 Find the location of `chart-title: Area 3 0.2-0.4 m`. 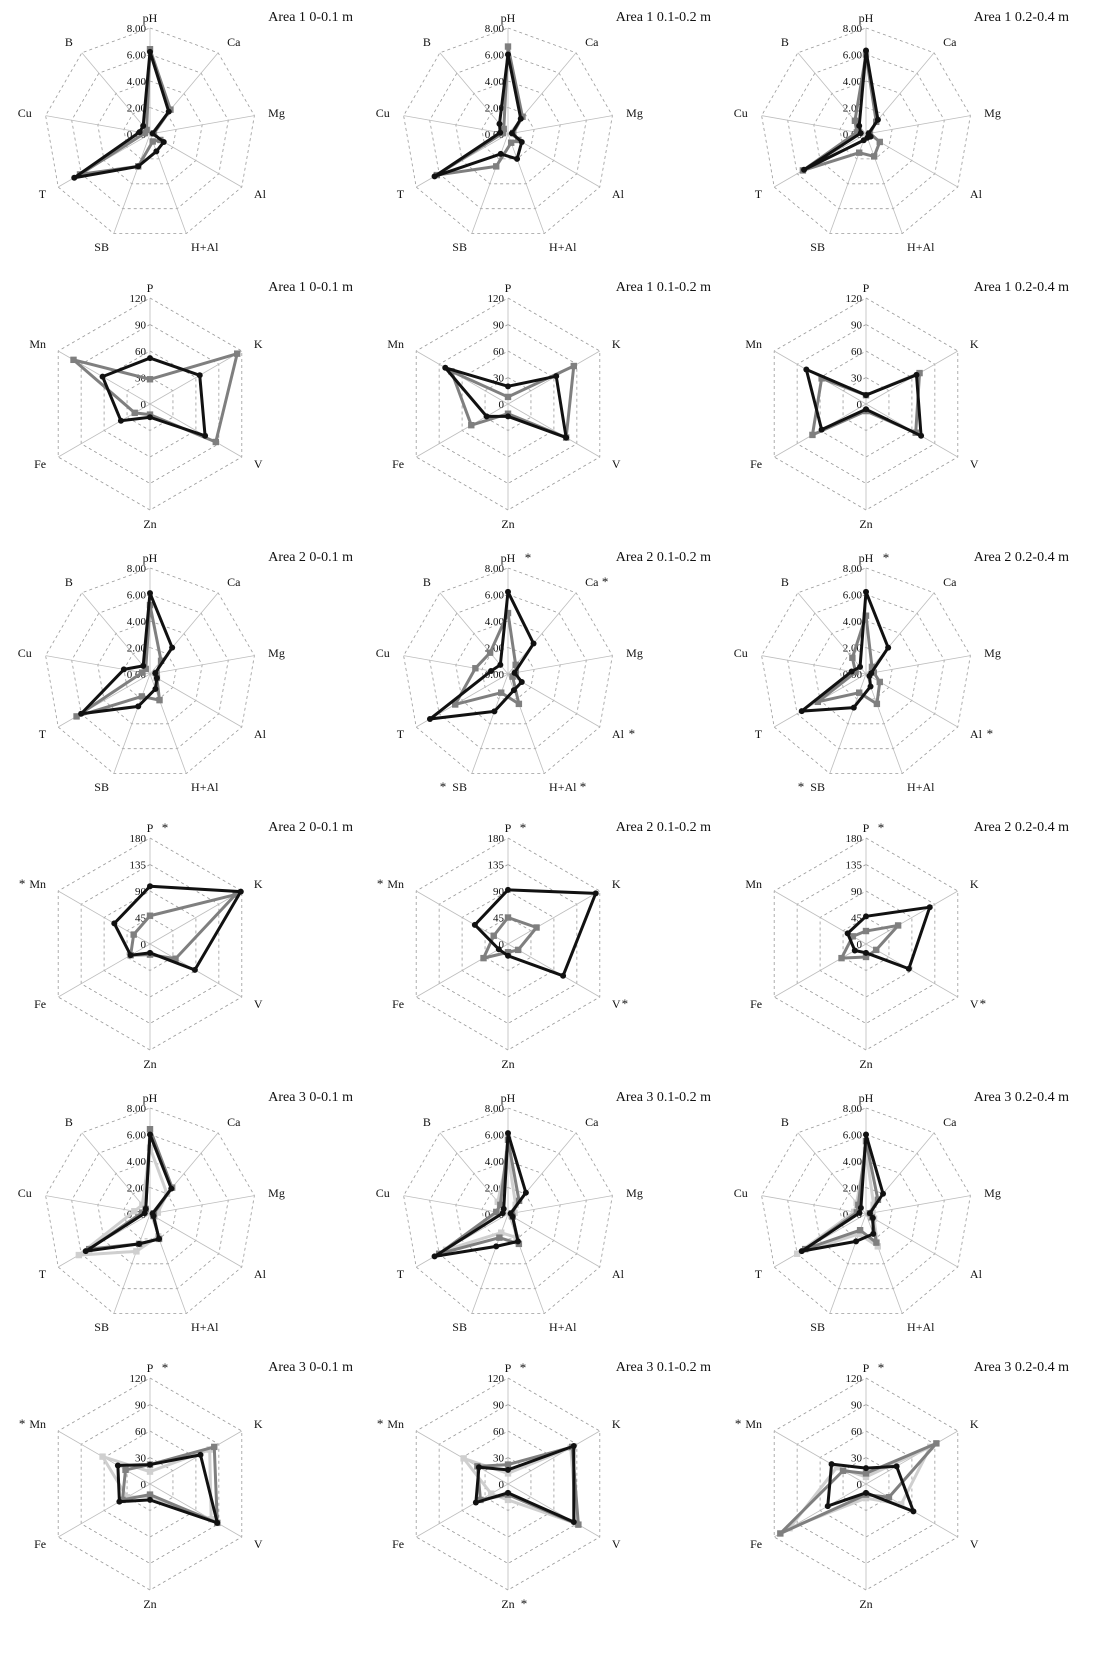

chart-title: Area 3 0.2-0.4 m is located at coordinates (1021, 1097).